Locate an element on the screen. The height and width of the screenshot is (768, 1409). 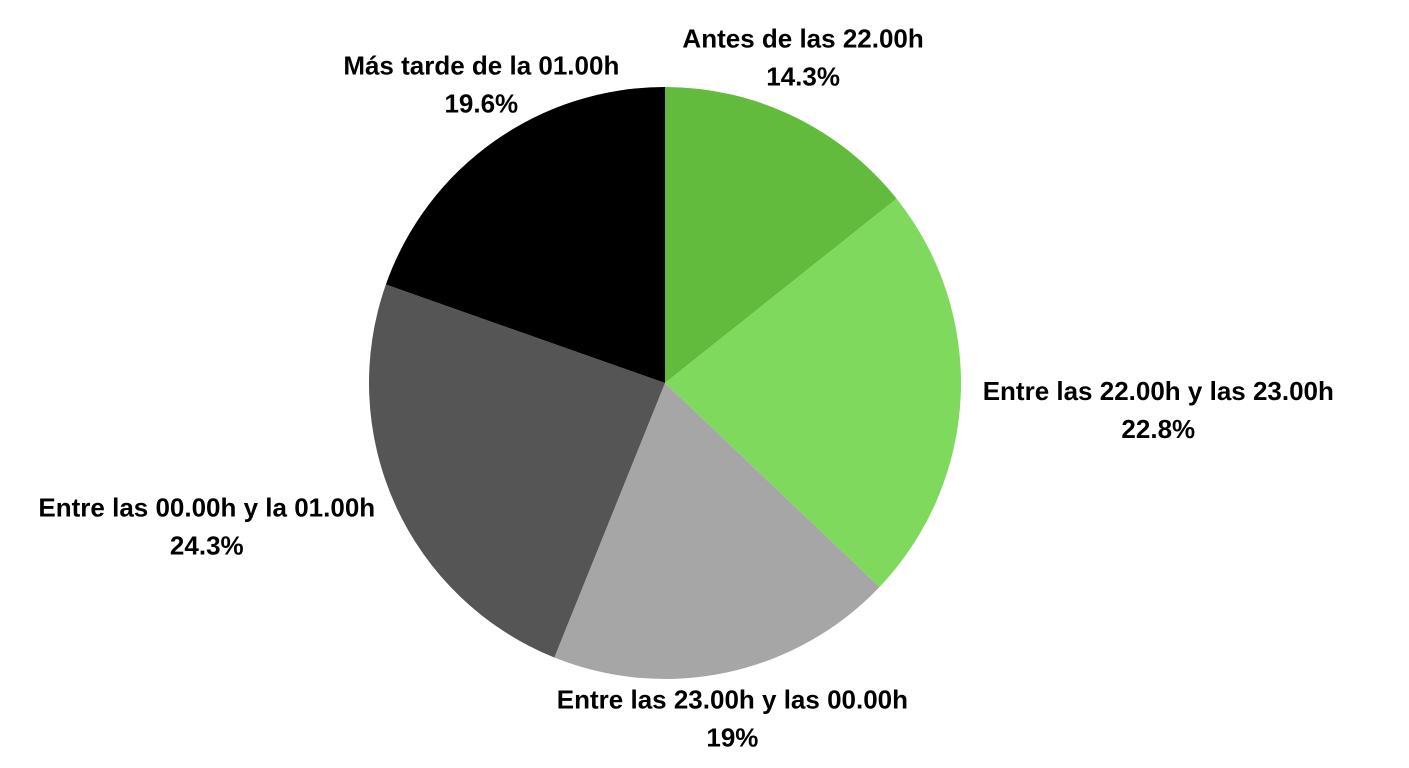
slice-label: Entre las 00.00h y la 01.00h is located at coordinates (206, 508).